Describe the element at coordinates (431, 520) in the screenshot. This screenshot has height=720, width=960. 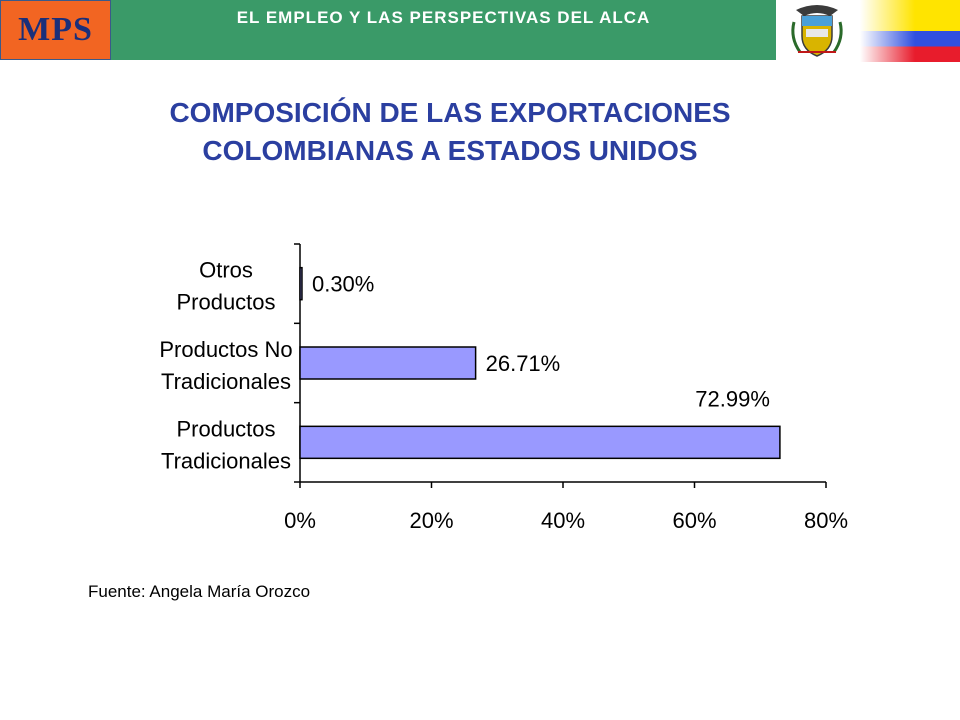
I see `x-tick-label: 20%` at that location.